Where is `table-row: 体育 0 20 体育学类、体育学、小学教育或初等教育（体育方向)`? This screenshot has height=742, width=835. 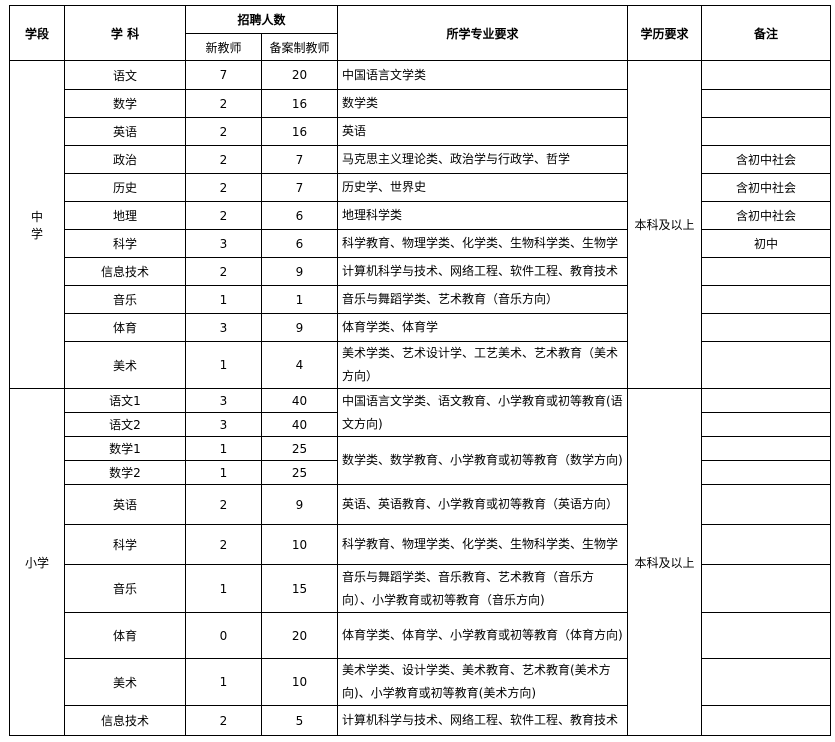 table-row: 体育 0 20 体育学类、体育学、小学教育或初等教育（体育方向) is located at coordinates (420, 635).